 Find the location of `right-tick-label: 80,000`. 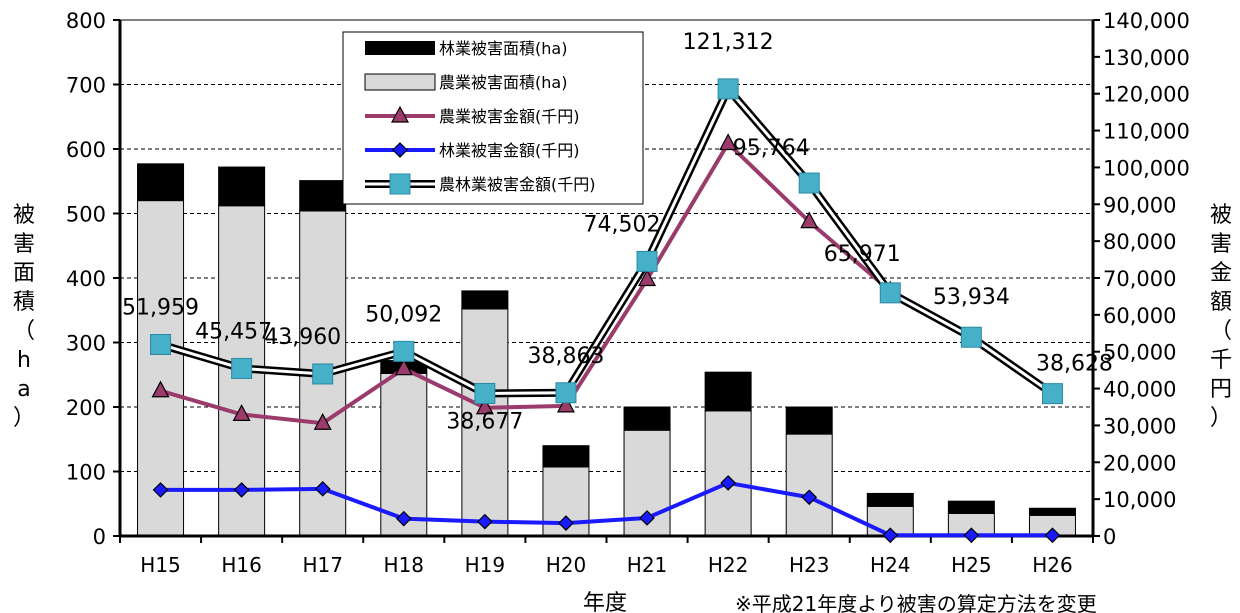

right-tick-label: 80,000 is located at coordinates (1139, 242).